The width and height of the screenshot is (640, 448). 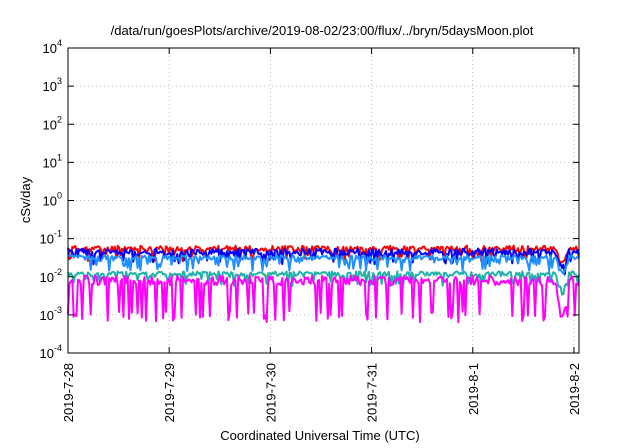 What do you see at coordinates (169, 392) in the screenshot?
I see `x-tick-label: 2019-7-29` at bounding box center [169, 392].